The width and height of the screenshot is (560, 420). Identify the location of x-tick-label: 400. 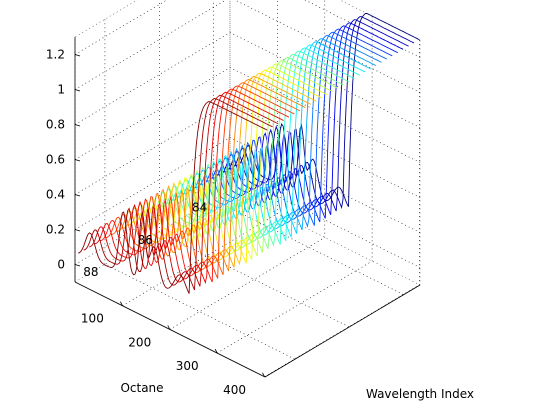
(234, 390).